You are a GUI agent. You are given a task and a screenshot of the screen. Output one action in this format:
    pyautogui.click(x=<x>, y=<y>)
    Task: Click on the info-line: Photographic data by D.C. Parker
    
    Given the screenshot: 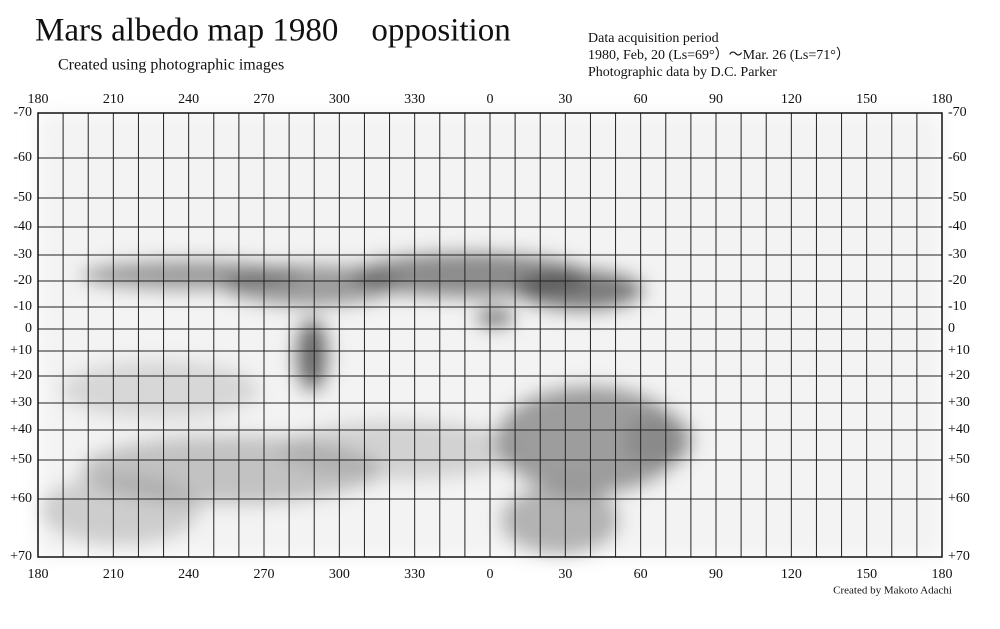 What is the action you would take?
    pyautogui.click(x=682, y=72)
    